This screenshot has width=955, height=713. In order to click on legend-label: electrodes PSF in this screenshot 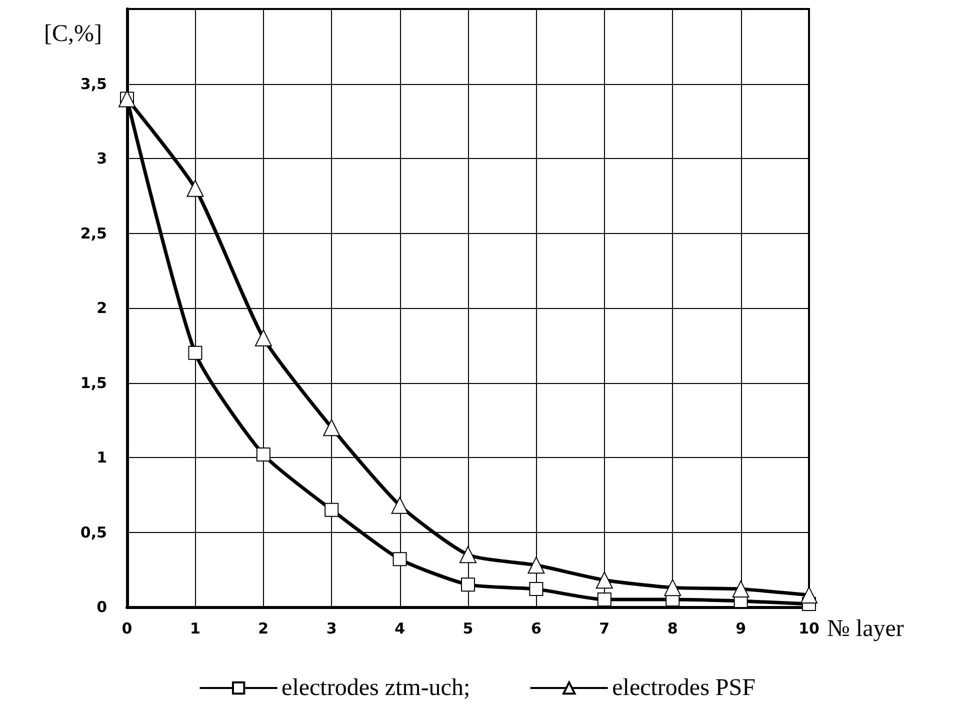, I will do `click(684, 688)`.